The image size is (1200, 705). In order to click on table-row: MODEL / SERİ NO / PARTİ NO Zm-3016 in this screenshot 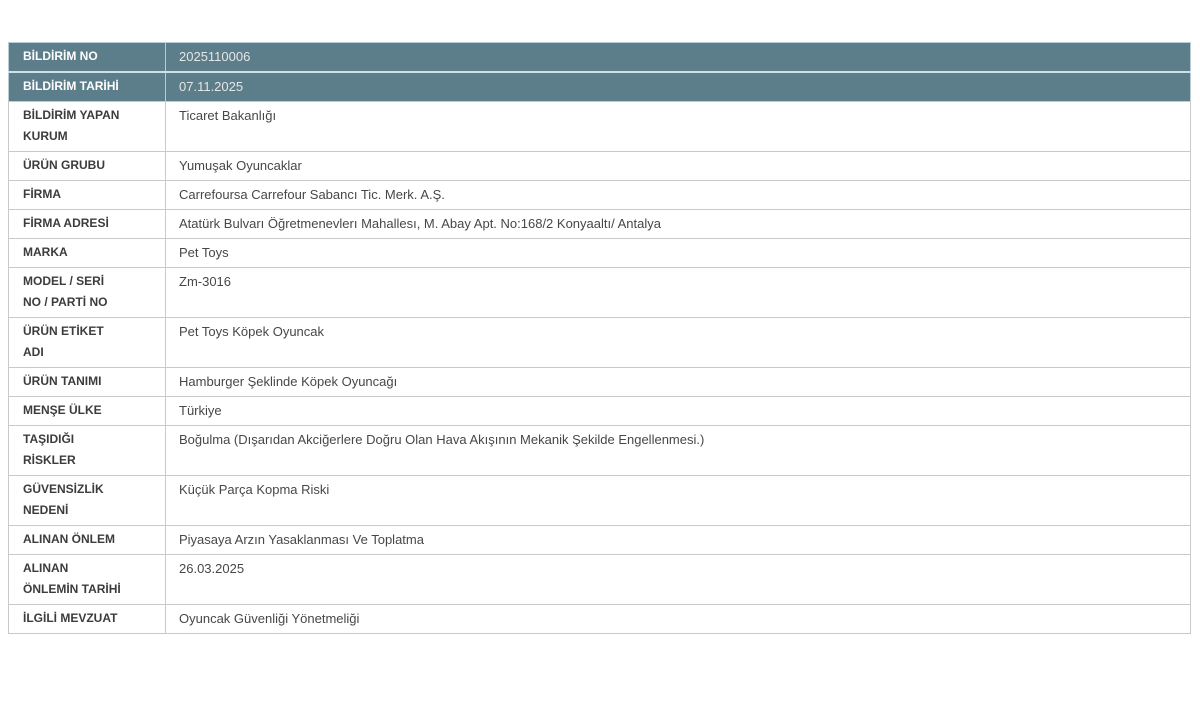, I will do `click(599, 292)`.